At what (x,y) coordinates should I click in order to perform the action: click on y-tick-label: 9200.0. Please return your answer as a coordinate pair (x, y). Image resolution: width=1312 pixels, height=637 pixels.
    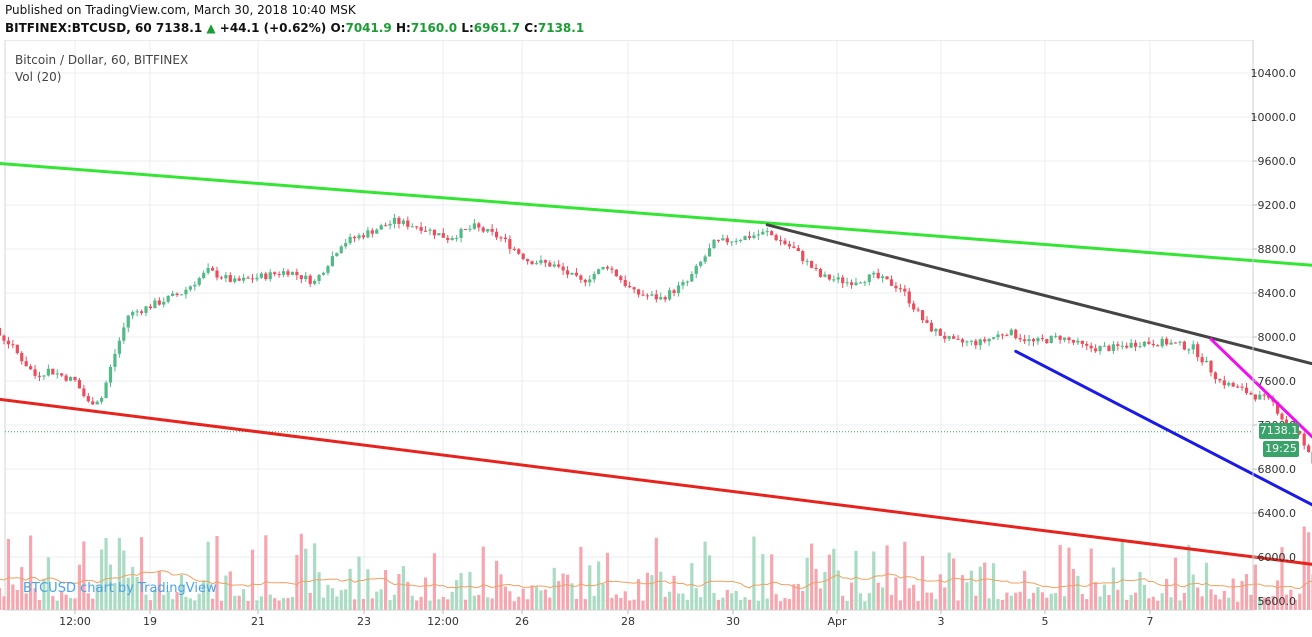
    Looking at the image, I should click on (1277, 205).